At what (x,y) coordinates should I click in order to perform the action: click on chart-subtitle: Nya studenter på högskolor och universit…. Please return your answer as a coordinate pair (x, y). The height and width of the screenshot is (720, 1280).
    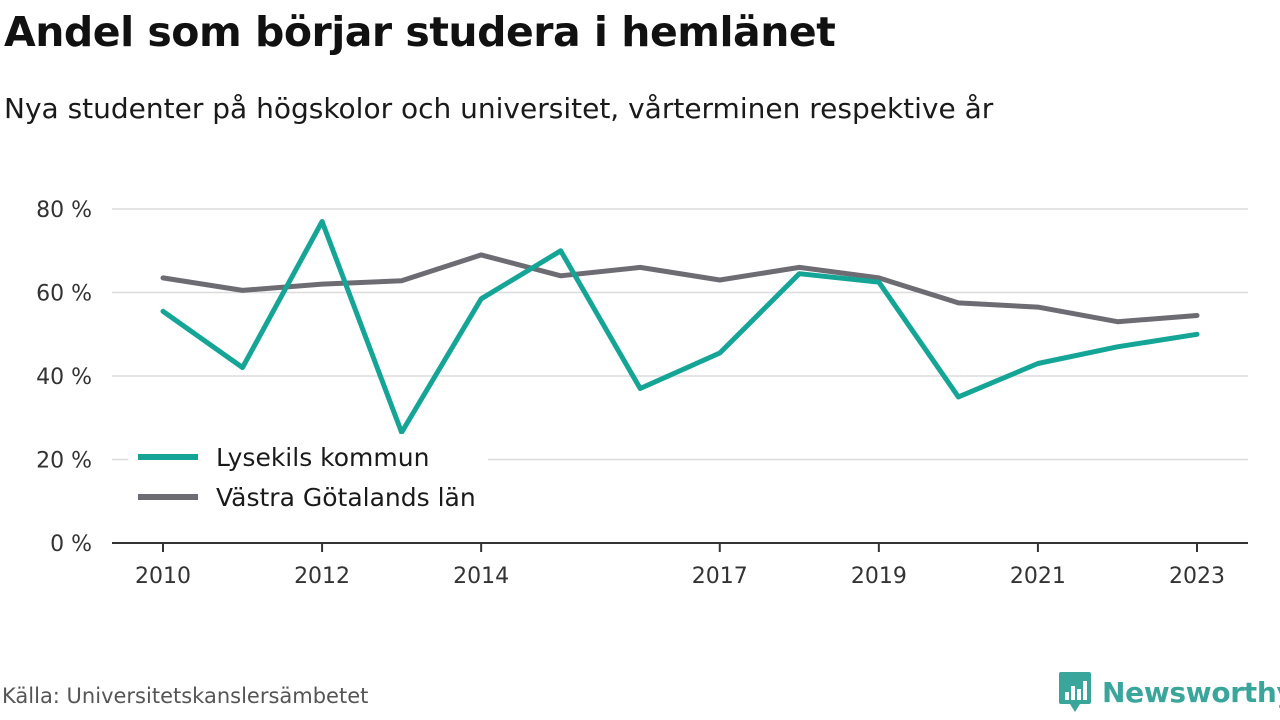
    Looking at the image, I should click on (499, 108).